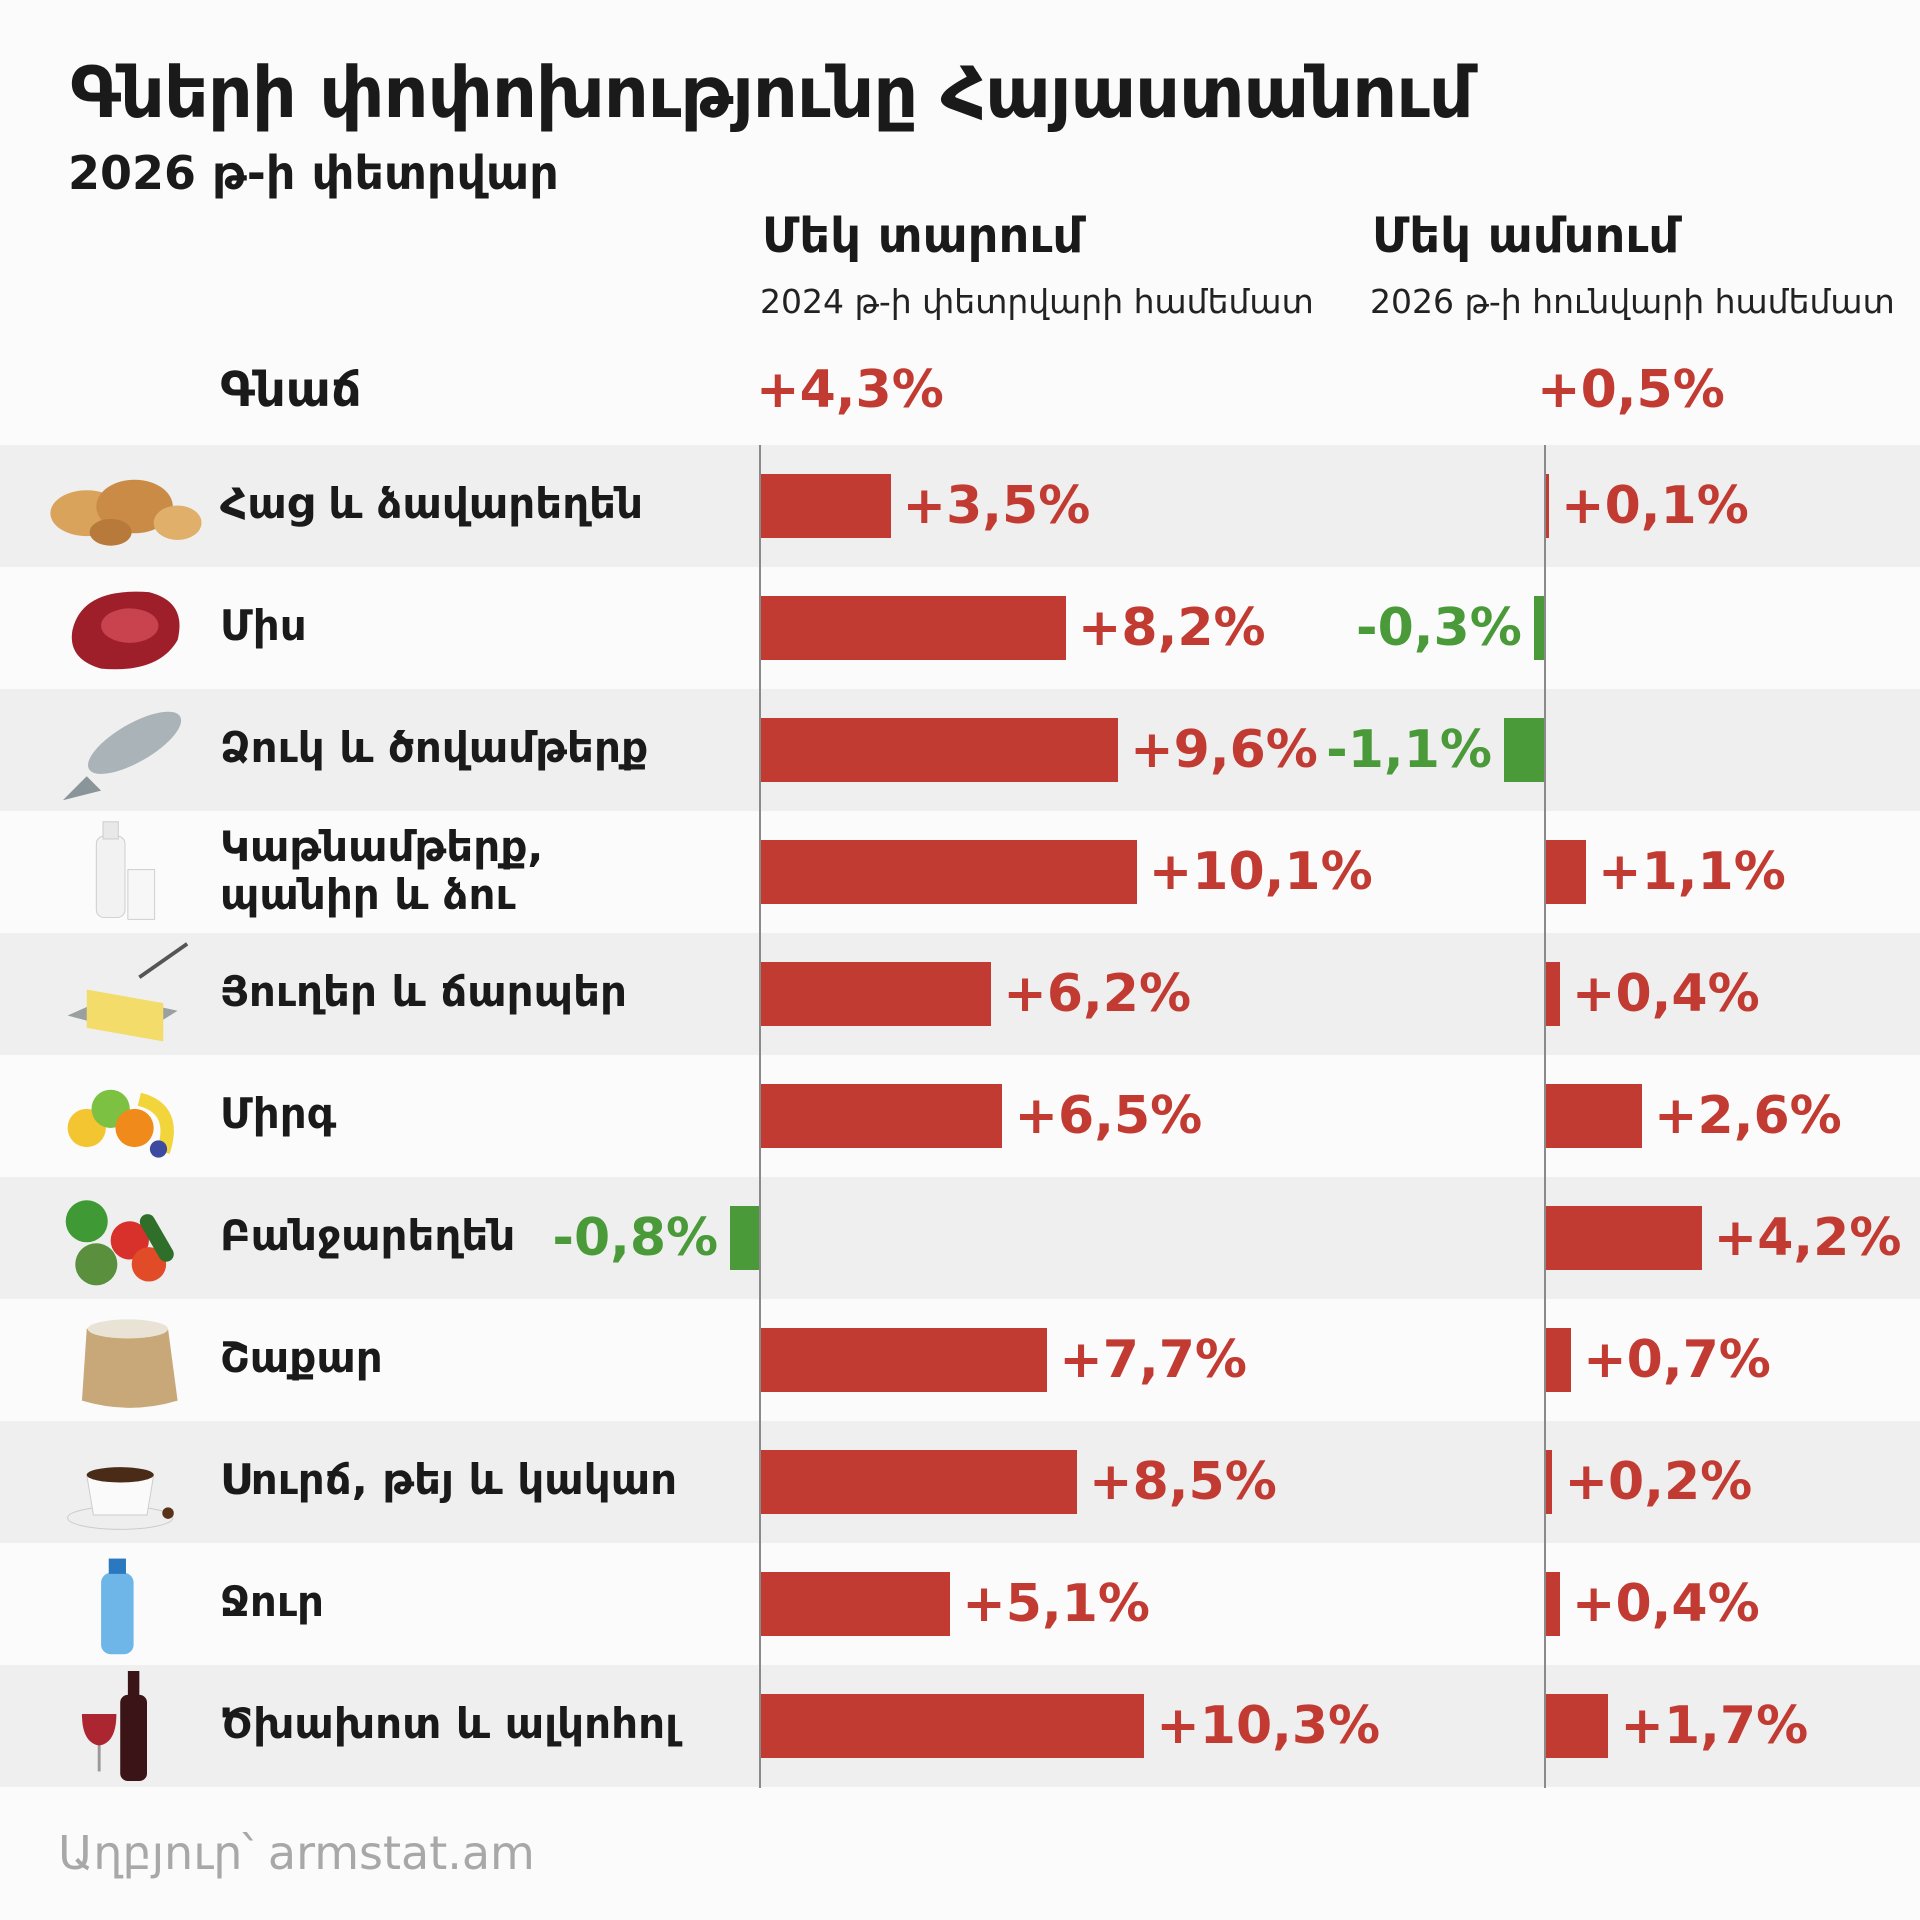  Describe the element at coordinates (296, 1853) in the screenshot. I see `source-footer: Աղբյուր՝ armstat.am` at that location.